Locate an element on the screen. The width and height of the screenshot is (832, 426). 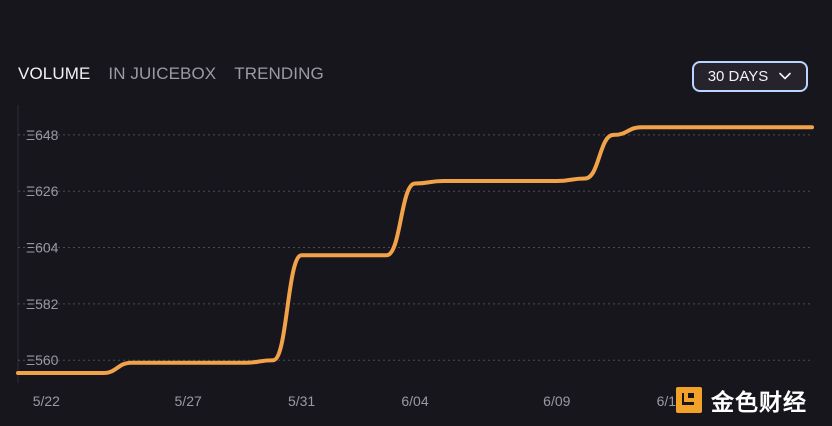
range-selector-label: 30 DAYS is located at coordinates (738, 76).